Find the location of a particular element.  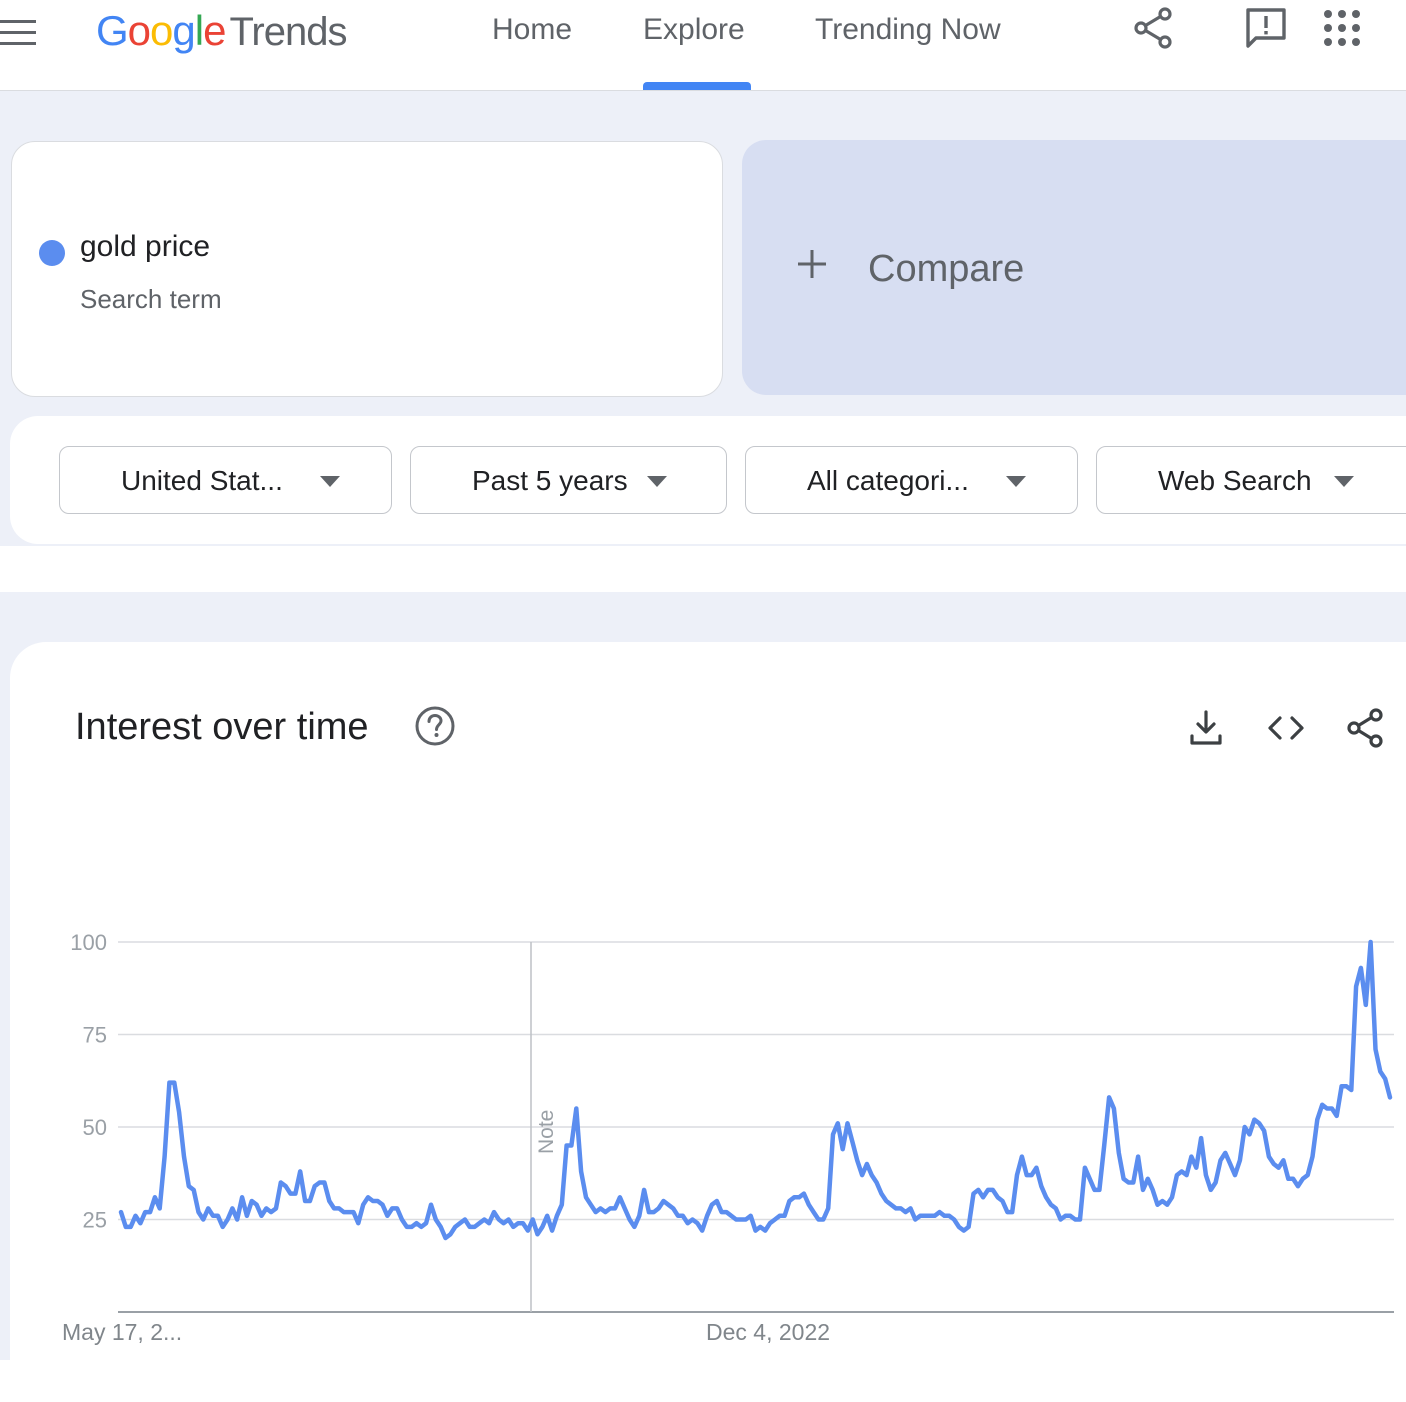

y-tick-label-25: 25 is located at coordinates (95, 1220).